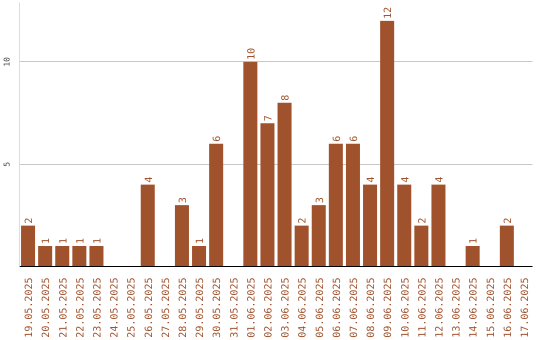 The height and width of the screenshot is (340, 540). Describe the element at coordinates (166, 307) in the screenshot. I see `x-tick-label: 27.05.2025` at that location.